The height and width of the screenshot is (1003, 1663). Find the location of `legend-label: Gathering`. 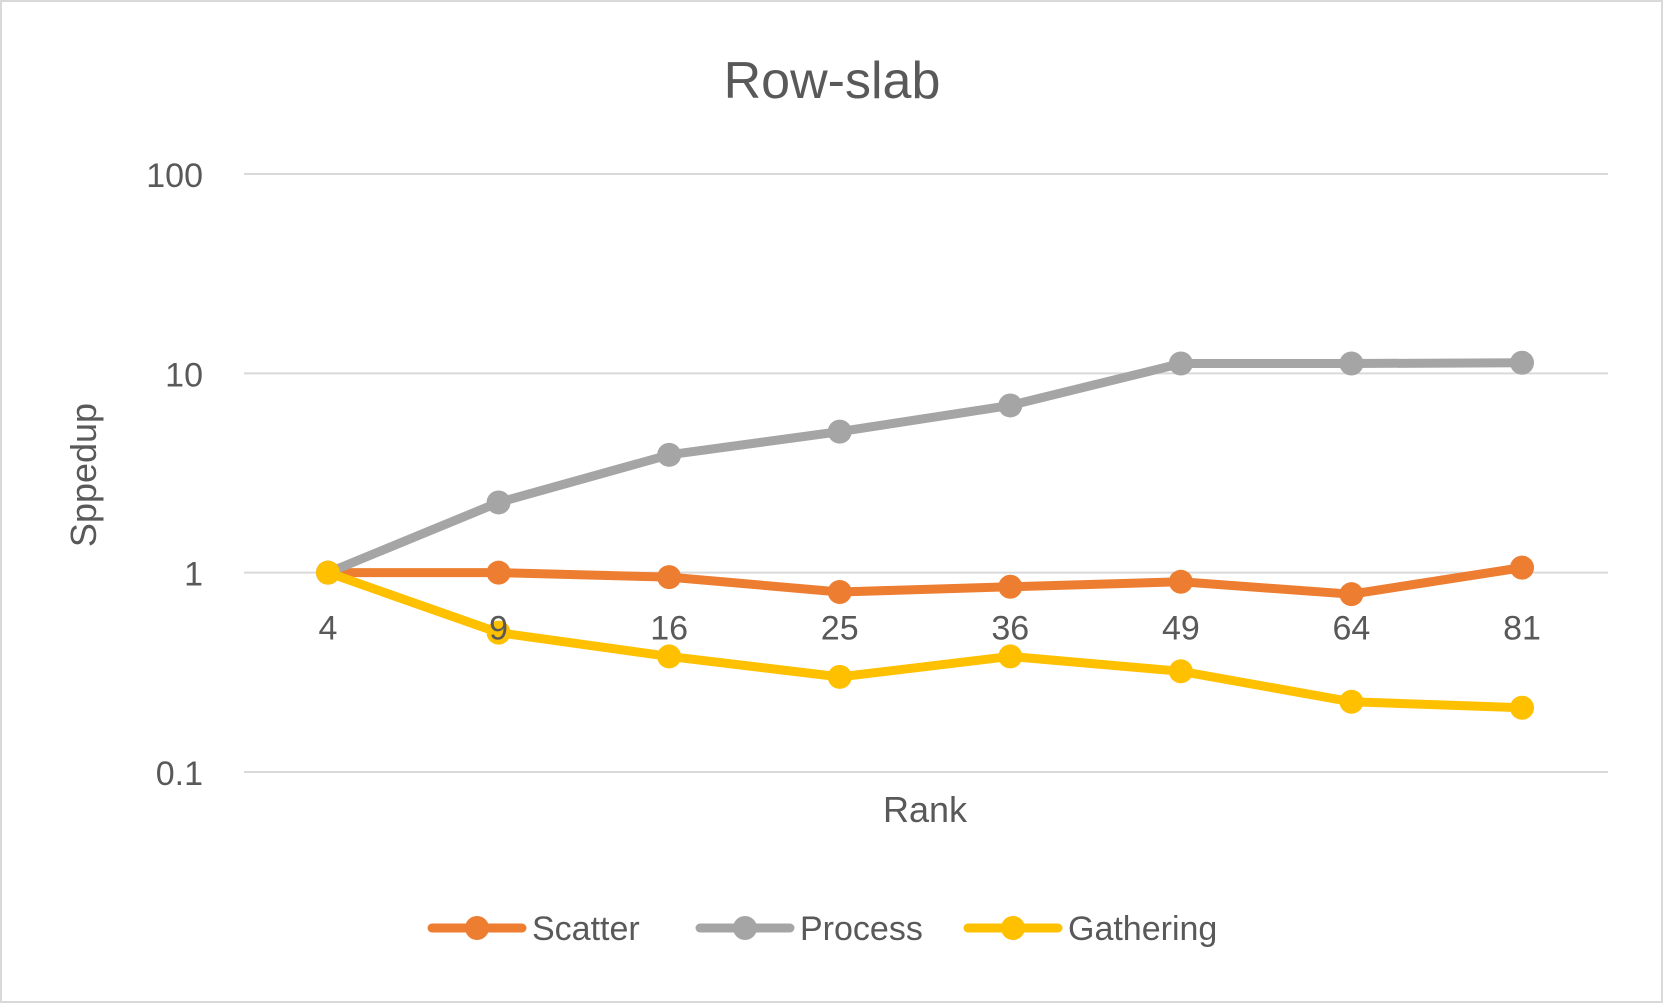

legend-label: Gathering is located at coordinates (1142, 929).